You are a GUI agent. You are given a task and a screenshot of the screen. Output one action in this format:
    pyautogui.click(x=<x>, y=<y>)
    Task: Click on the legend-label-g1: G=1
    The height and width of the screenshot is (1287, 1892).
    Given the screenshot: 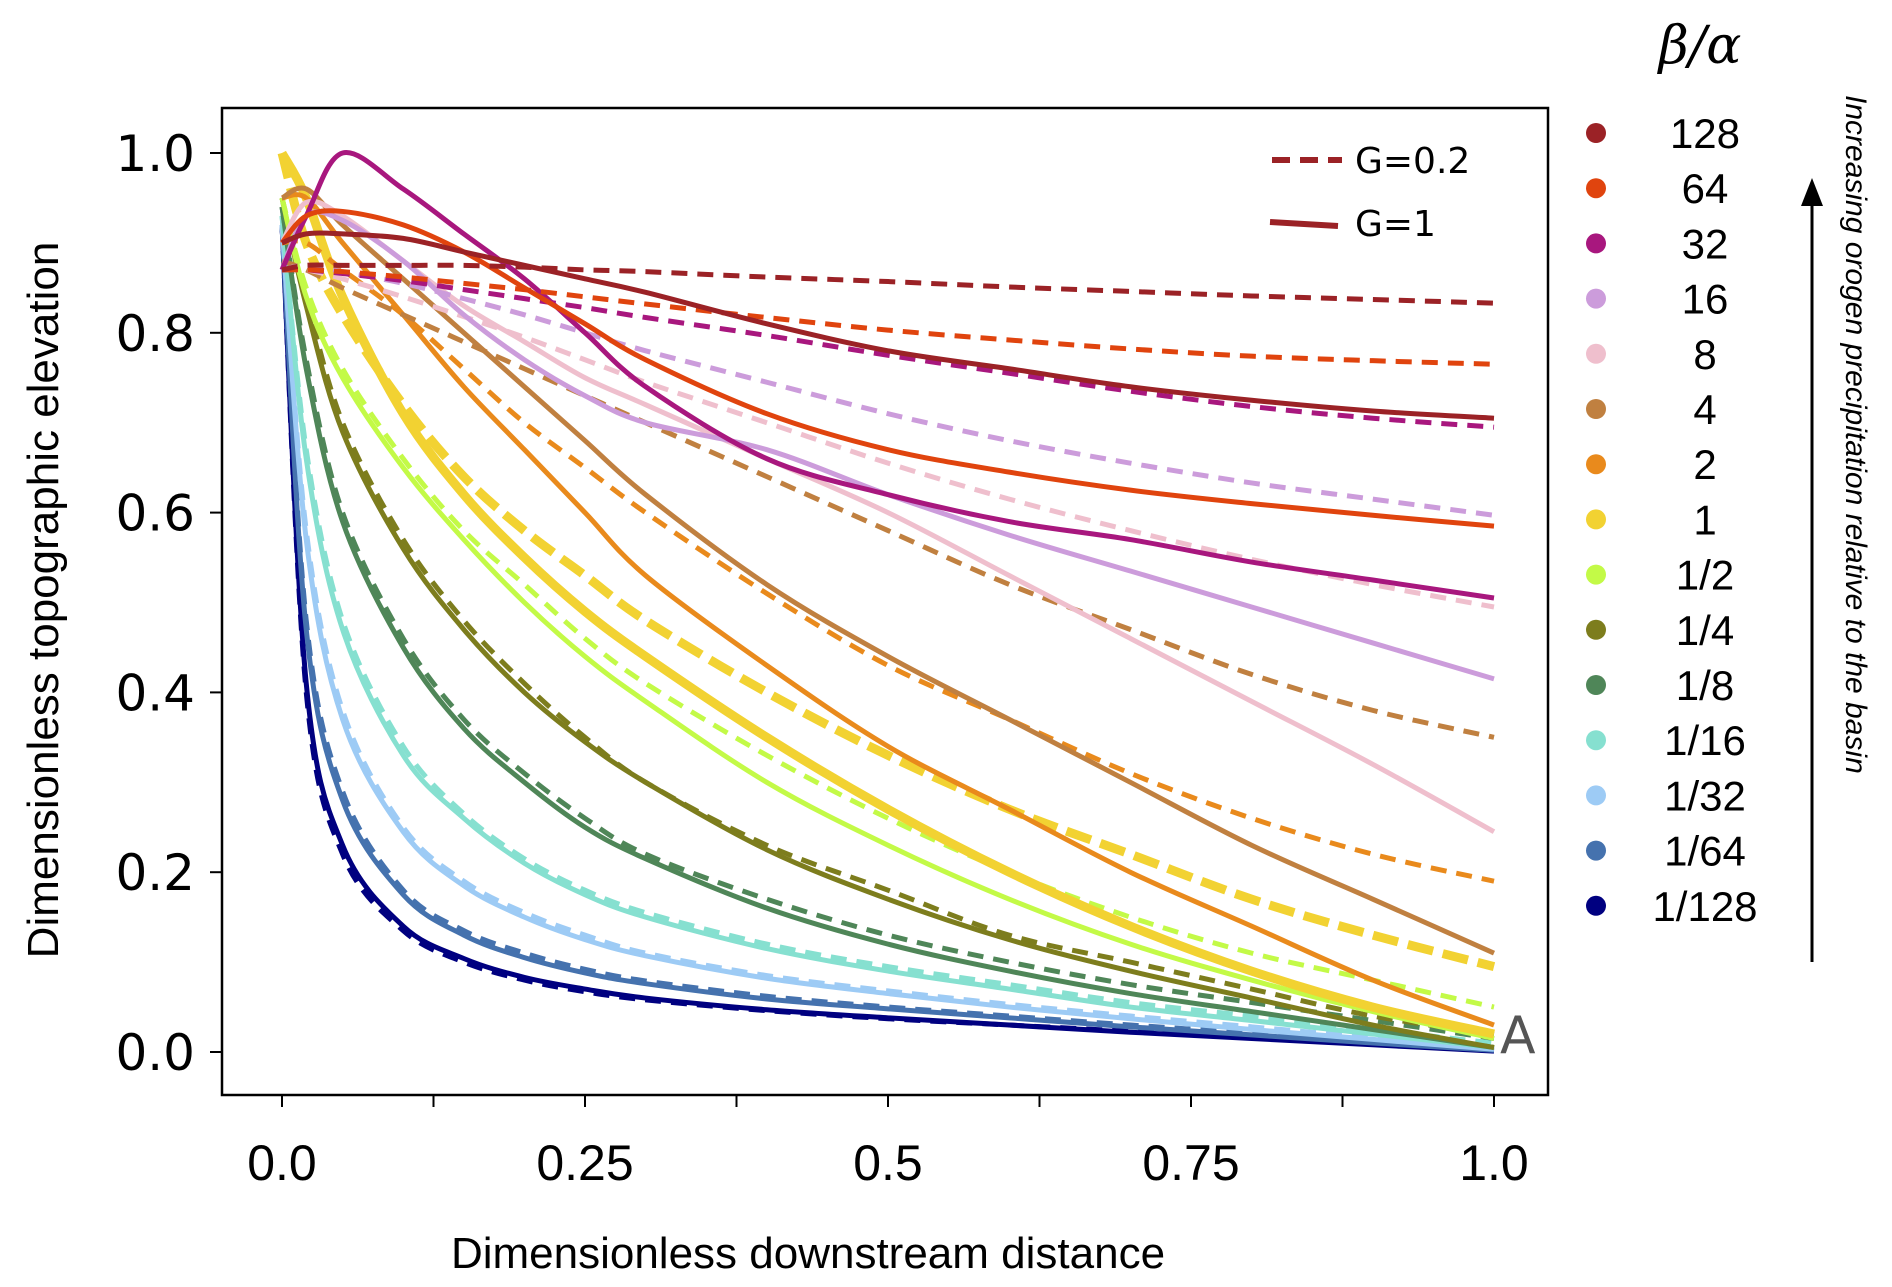 What is the action you would take?
    pyautogui.click(x=1395, y=224)
    